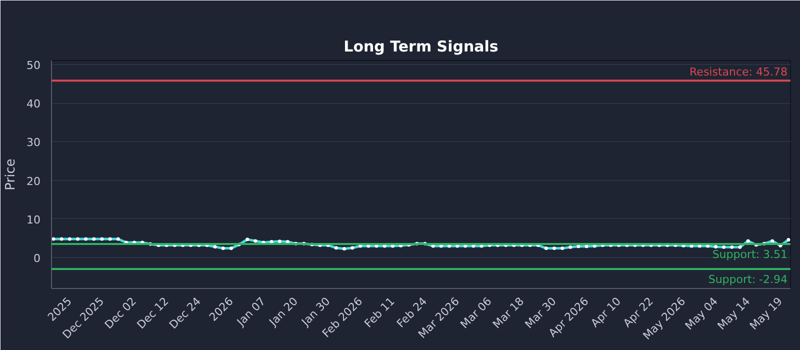 Image resolution: width=800 pixels, height=350 pixels. What do you see at coordinates (750, 255) in the screenshot?
I see `ref-line-label: Support: 3.51` at bounding box center [750, 255].